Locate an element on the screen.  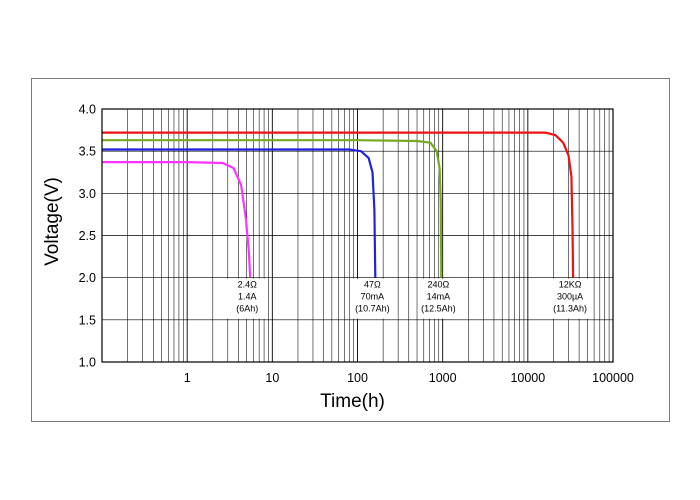
y-tick-labels: 1.0 1.5 2.0 2.5 3.0 3.5 4.0 is located at coordinates (87, 236).